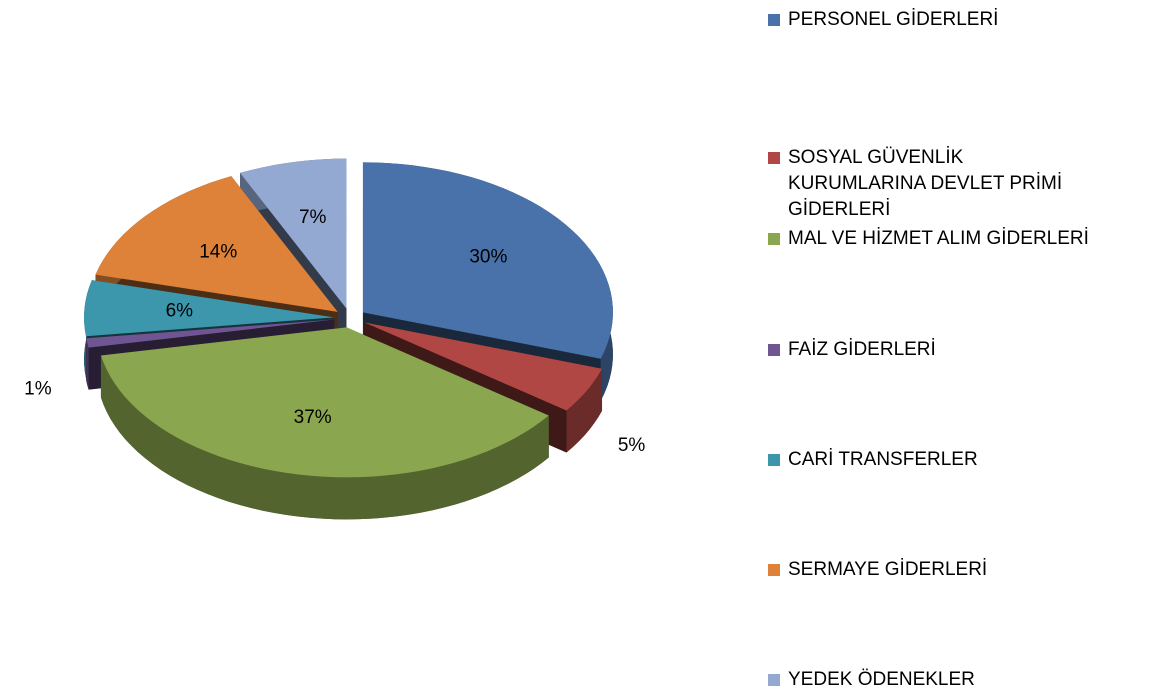  I want to click on data-label: 37%, so click(313, 417).